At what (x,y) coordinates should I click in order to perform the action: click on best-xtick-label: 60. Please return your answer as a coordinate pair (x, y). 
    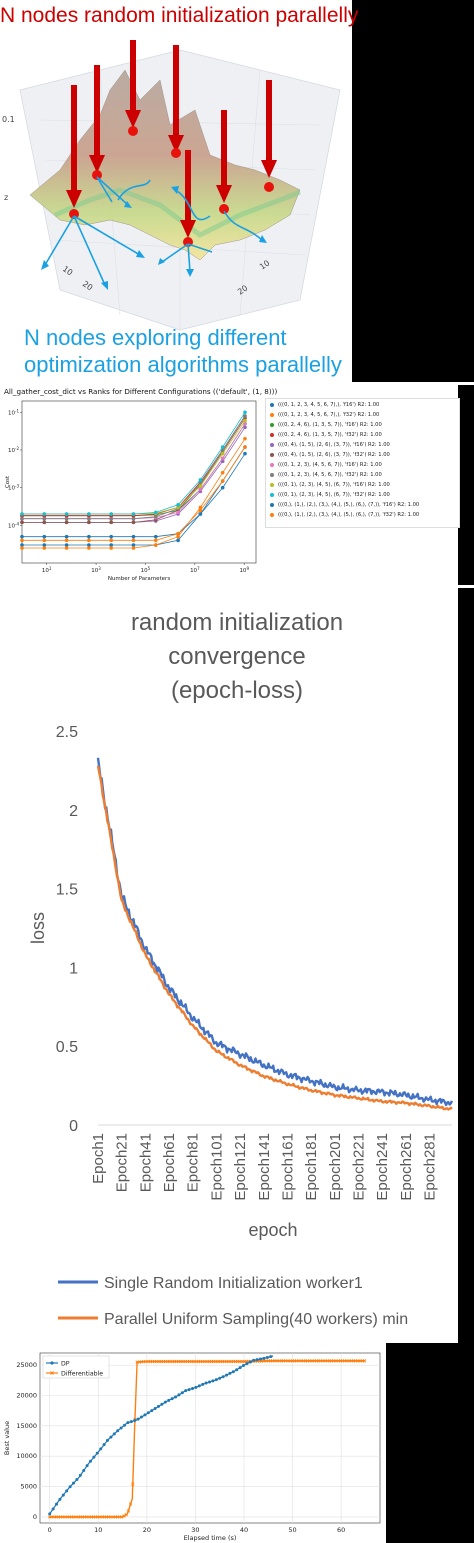
    Looking at the image, I should click on (341, 1530).